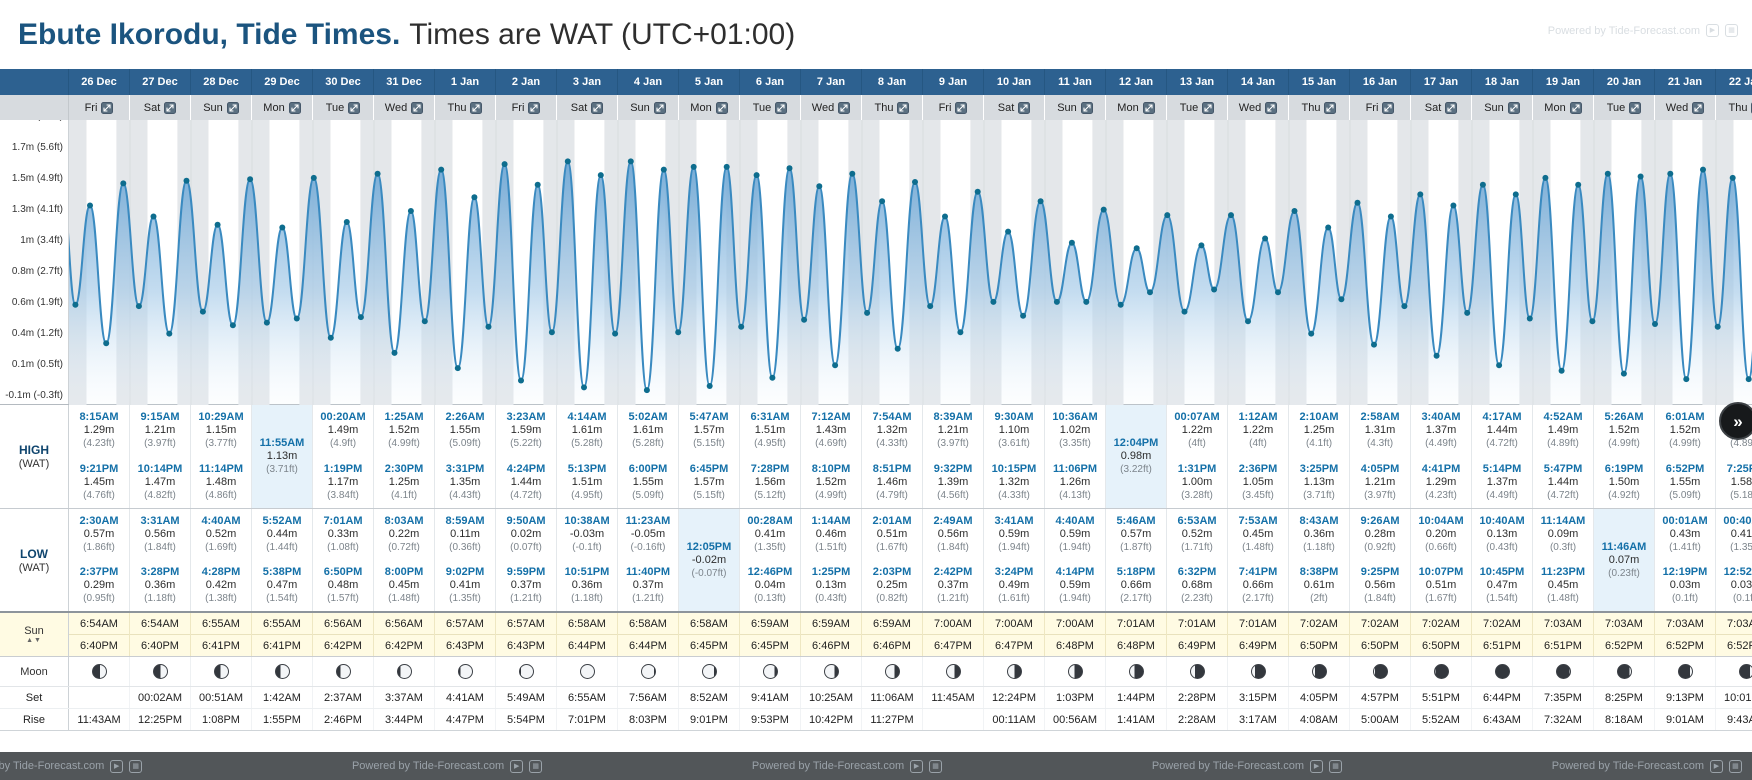  What do you see at coordinates (1075, 572) in the screenshot?
I see `tide-time: 4:14PM` at bounding box center [1075, 572].